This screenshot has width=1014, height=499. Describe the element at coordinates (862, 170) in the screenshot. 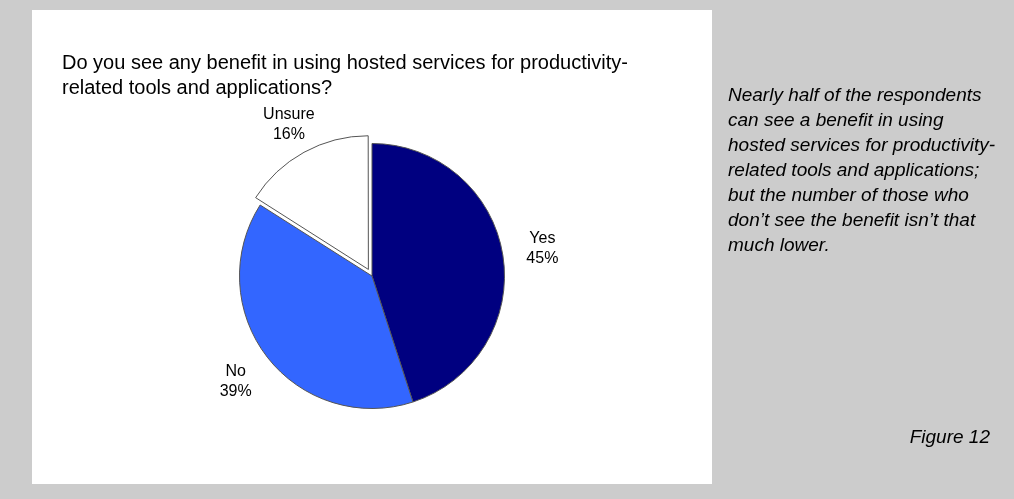

I see `text: Nearly half of the respondents can see a benefit in using hosted services for productivity-related tools and applications; but the number of those who don’t see the benefit isn’t that much lower.` at that location.